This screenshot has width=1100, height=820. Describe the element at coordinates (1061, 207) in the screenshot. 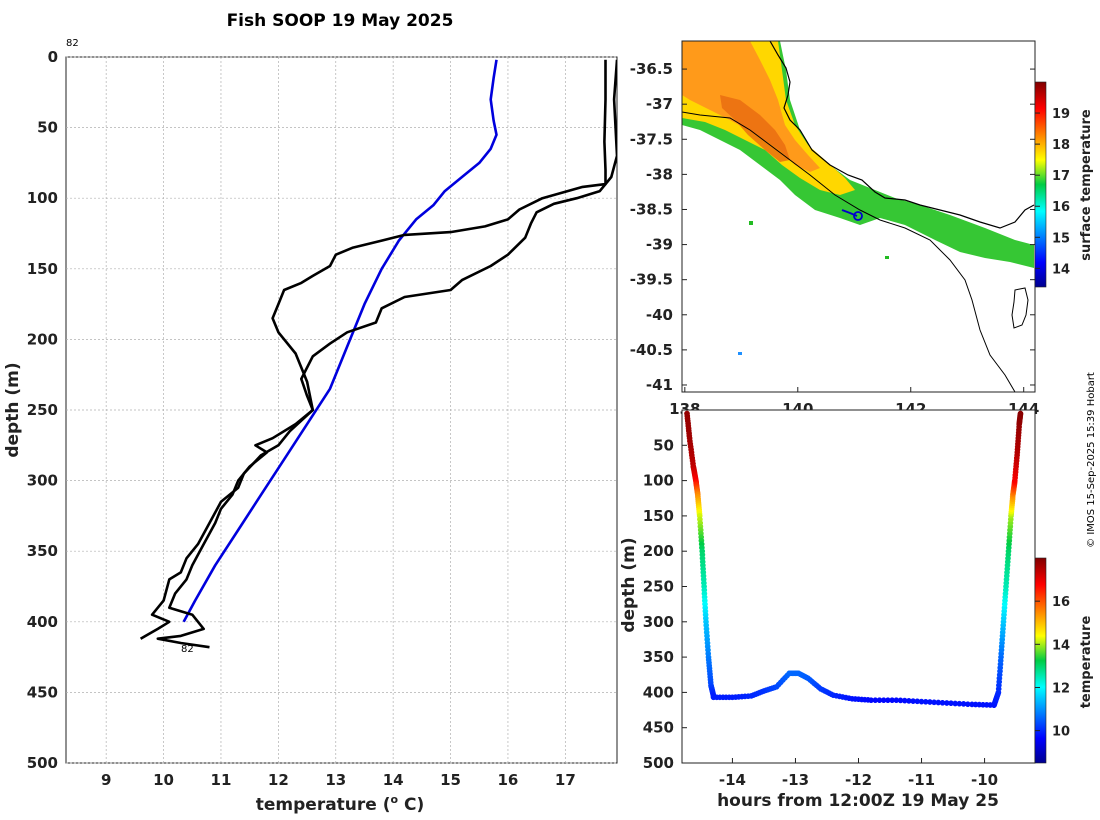

I see `map-cb-tick-label: 16` at that location.